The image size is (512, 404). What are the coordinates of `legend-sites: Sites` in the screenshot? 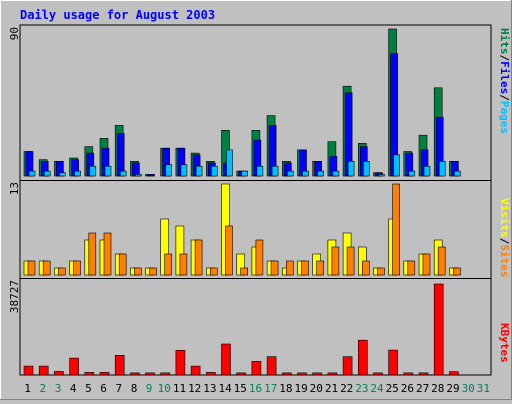 It's located at (504, 260).